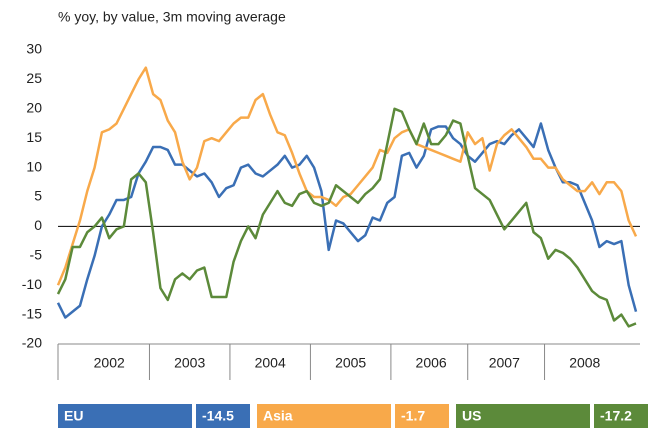 Image resolution: width=652 pixels, height=437 pixels. I want to click on x-tick-label: 2005, so click(350, 363).